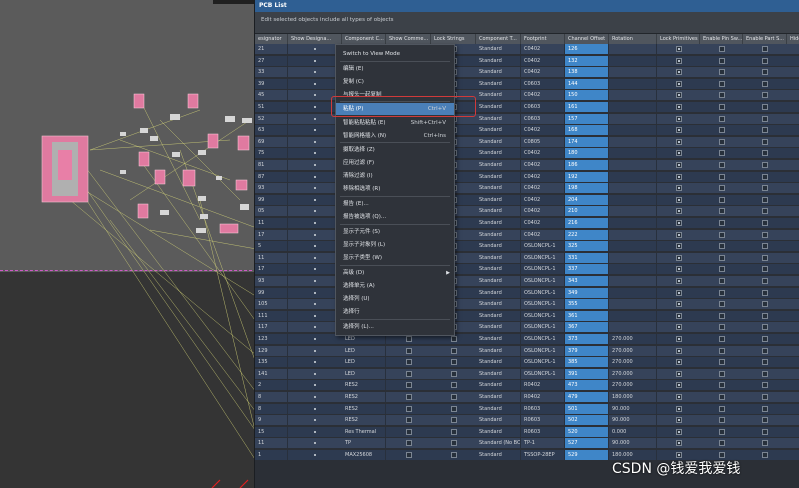  Describe the element at coordinates (271, 176) in the screenshot. I see `cell-des: 87` at that location.